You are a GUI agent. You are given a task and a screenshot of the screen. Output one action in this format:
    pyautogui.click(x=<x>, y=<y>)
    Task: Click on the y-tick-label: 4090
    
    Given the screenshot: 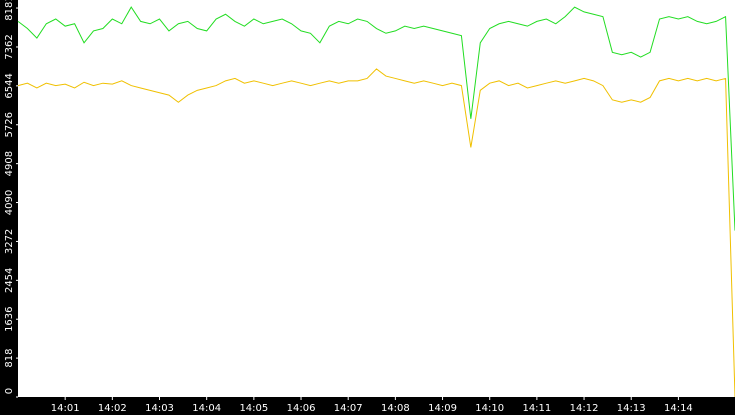 What is the action you would take?
    pyautogui.click(x=9, y=202)
    